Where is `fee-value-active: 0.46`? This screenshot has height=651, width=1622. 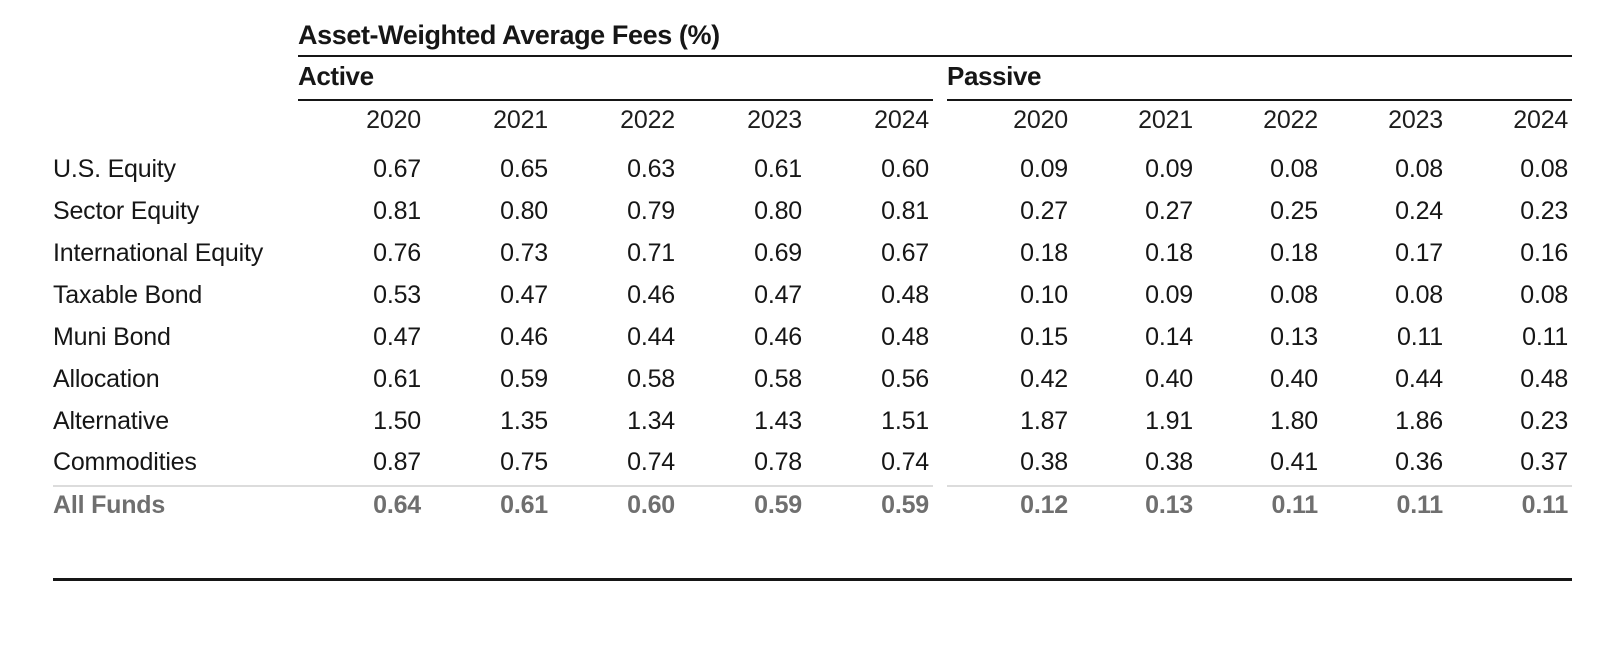
fee-value-active: 0.46 is located at coordinates (524, 337).